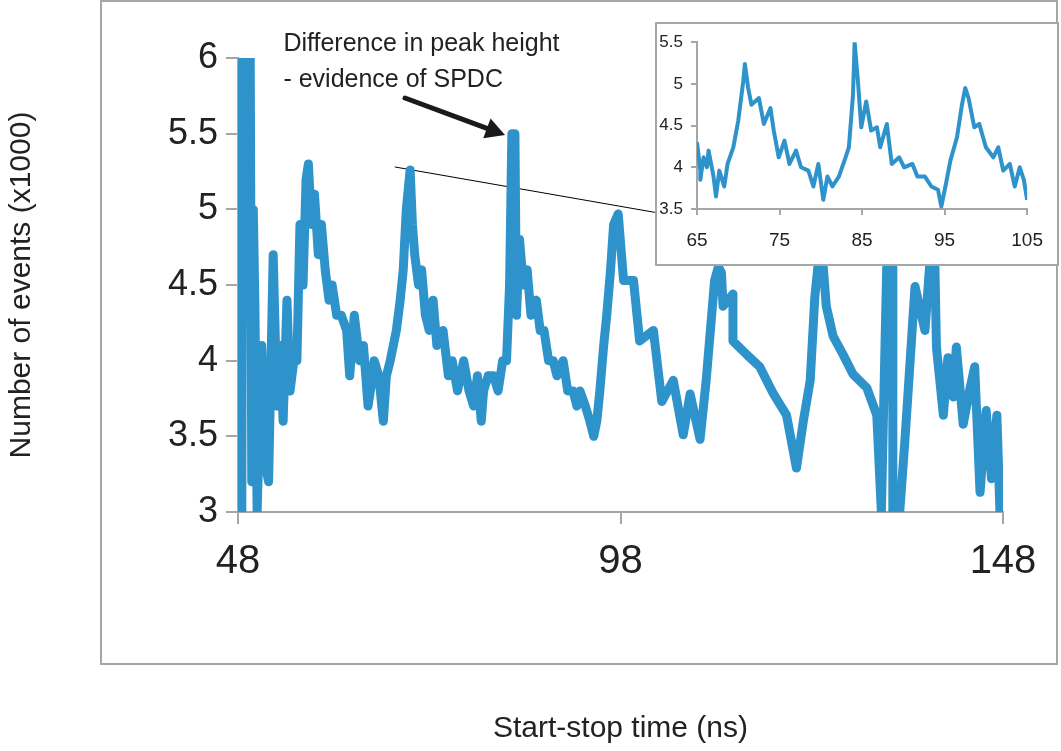 The image size is (1061, 751). What do you see at coordinates (421, 59) in the screenshot?
I see `annotation: Difference in peak height - evidence of SPDC` at bounding box center [421, 59].